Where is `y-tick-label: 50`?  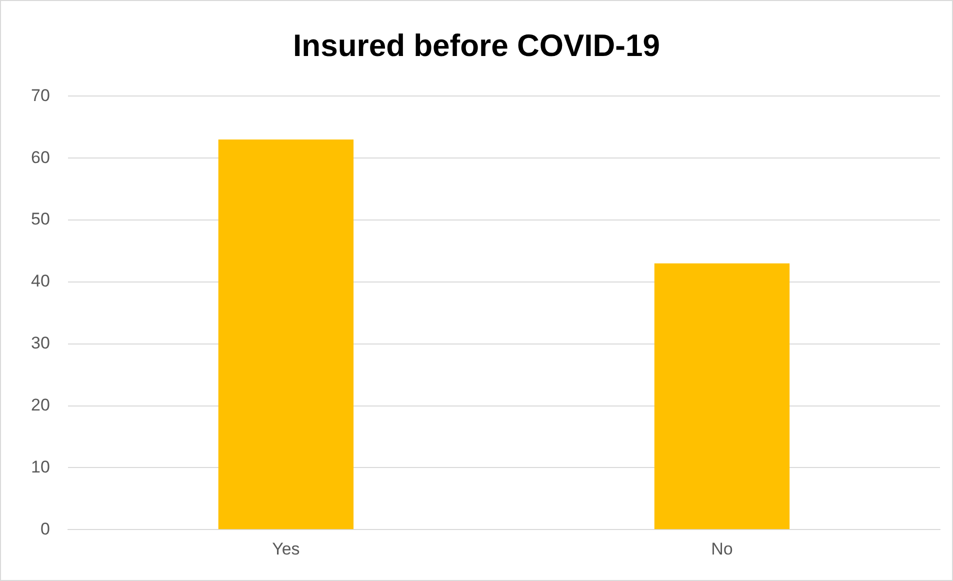 y-tick-label: 50 is located at coordinates (40, 219).